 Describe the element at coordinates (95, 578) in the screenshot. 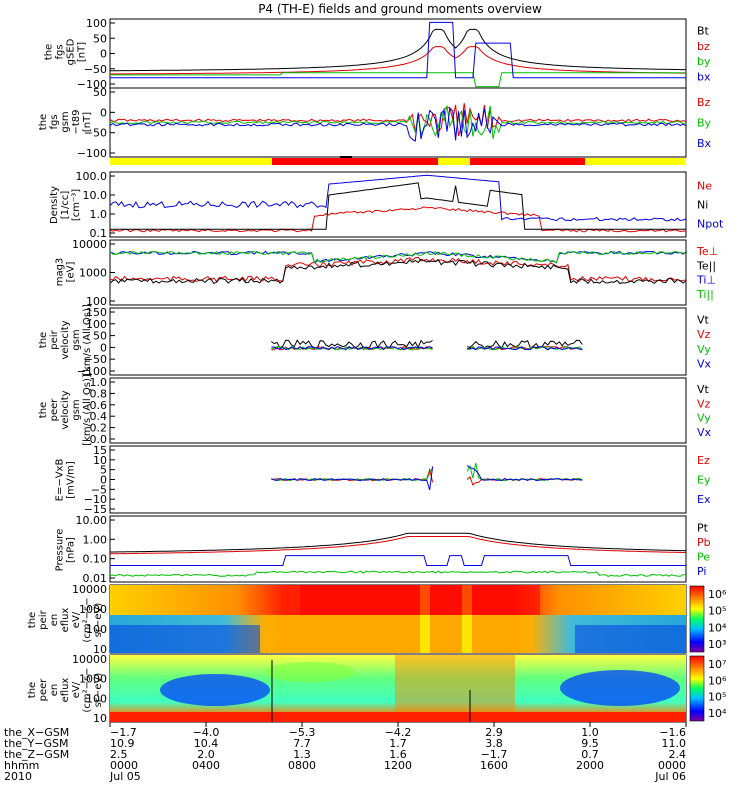

I see `y-tick-label: 0.01` at that location.